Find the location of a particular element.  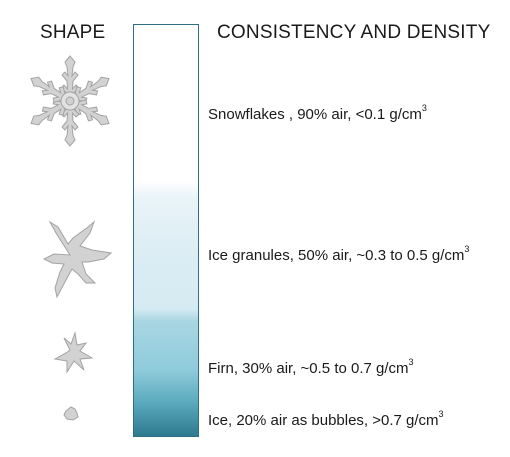

shape-header: SHAPE is located at coordinates (73, 32).